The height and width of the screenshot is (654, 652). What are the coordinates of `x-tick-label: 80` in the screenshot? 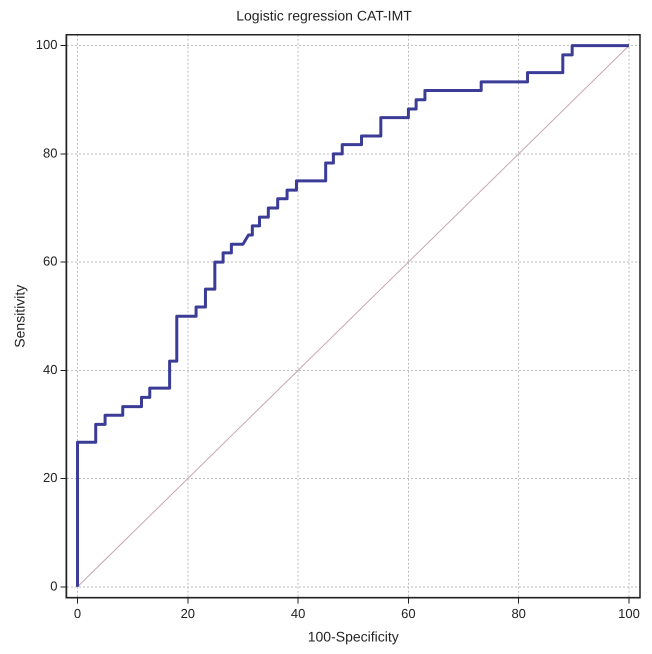 It's located at (518, 613).